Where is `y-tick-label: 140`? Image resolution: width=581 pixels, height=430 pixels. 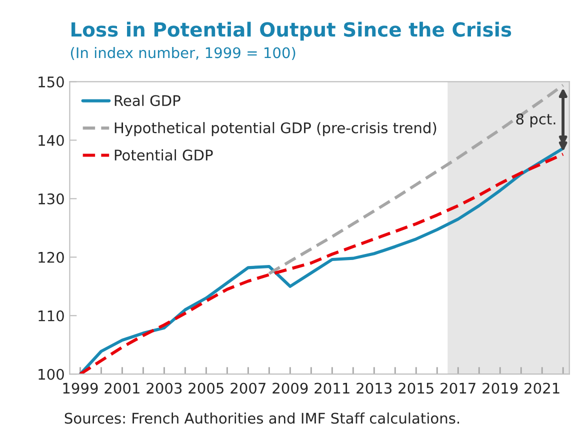
y-tick-label: 140 is located at coordinates (51, 140).